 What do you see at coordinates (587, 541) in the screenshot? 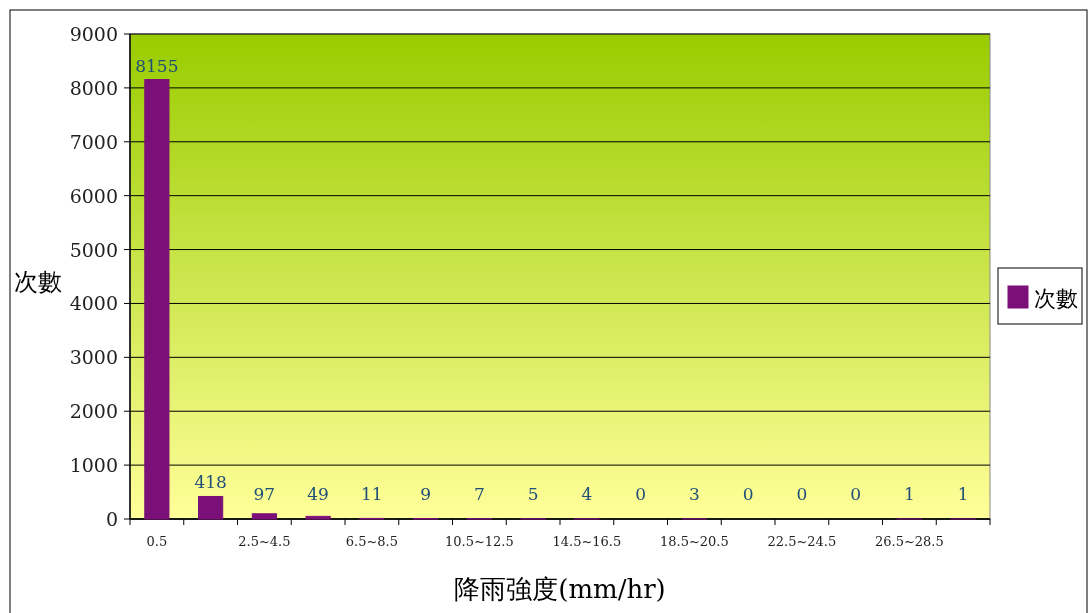
I see `x-tick-label: 14.5~16.5` at bounding box center [587, 541].